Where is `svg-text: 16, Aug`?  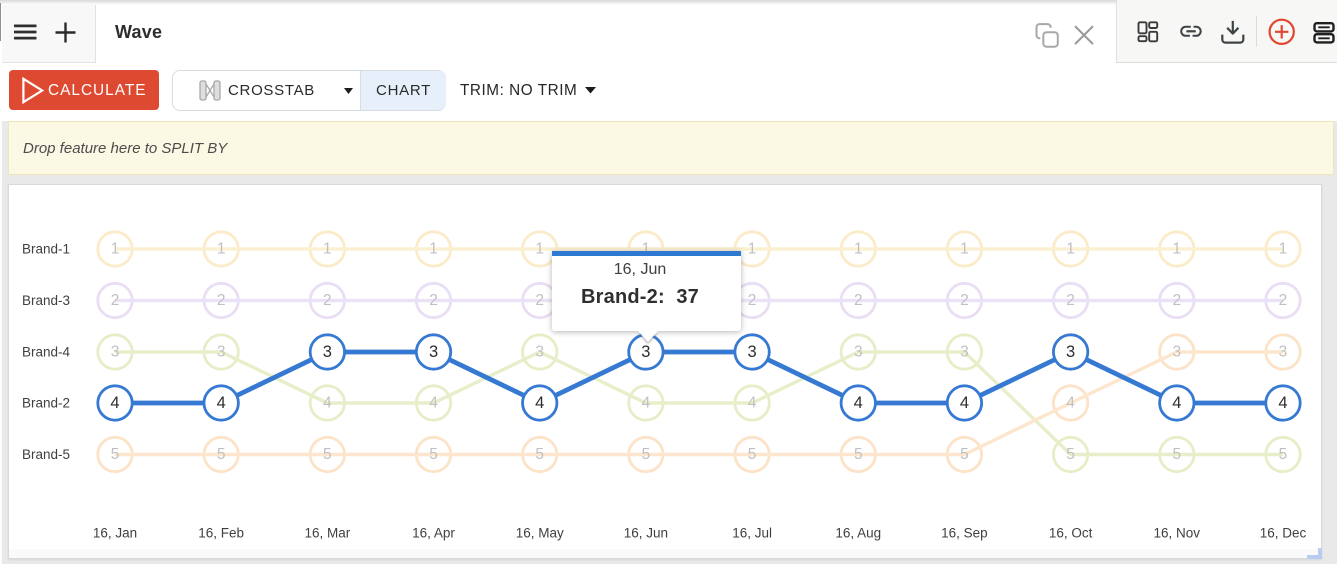
svg-text: 16, Aug is located at coordinates (858, 533).